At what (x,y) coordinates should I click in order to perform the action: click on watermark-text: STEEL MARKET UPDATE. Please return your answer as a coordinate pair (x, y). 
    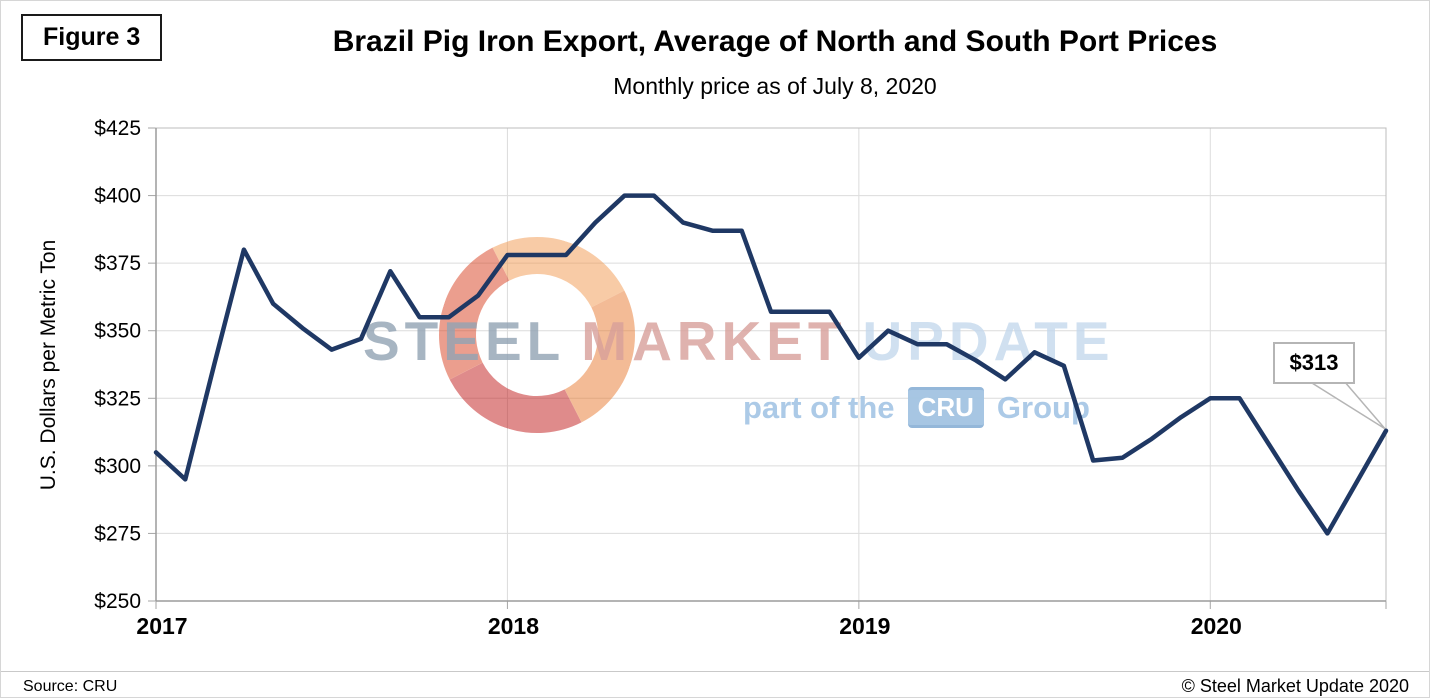
    Looking at the image, I should click on (739, 341).